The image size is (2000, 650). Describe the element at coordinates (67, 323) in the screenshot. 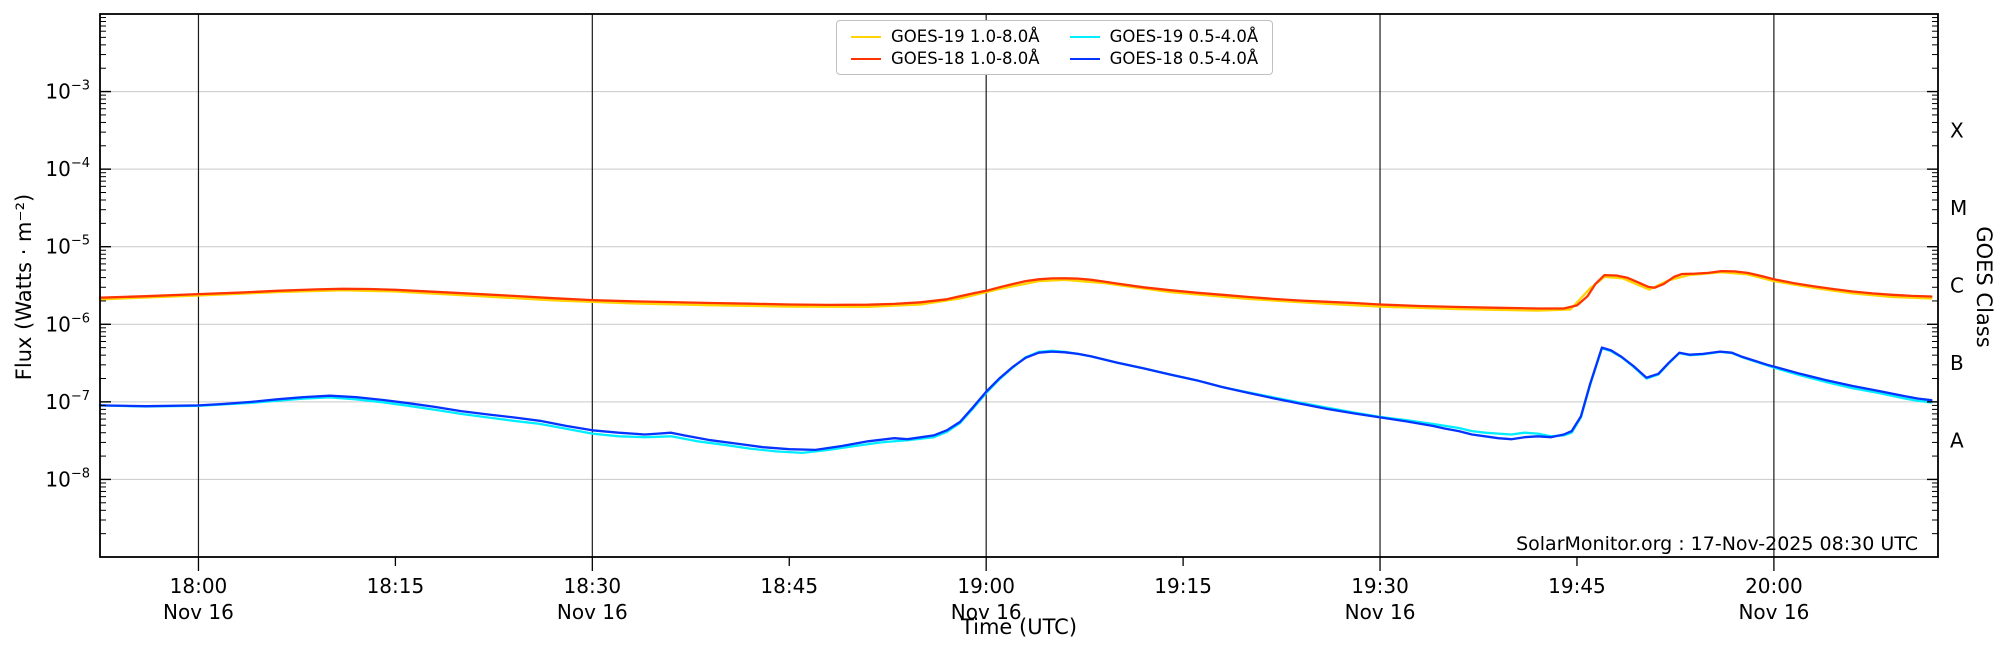

I see `y-tick-label: 10⁻⁶` at that location.